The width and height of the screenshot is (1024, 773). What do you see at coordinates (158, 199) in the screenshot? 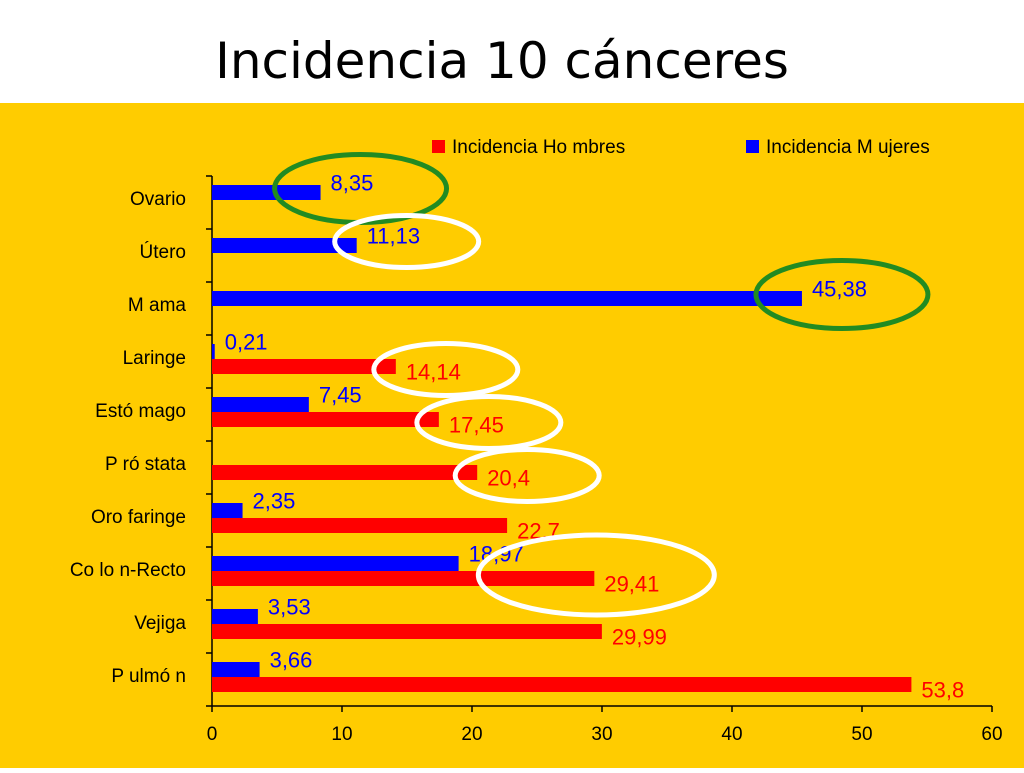
I see `category-label: Ovario` at bounding box center [158, 199].